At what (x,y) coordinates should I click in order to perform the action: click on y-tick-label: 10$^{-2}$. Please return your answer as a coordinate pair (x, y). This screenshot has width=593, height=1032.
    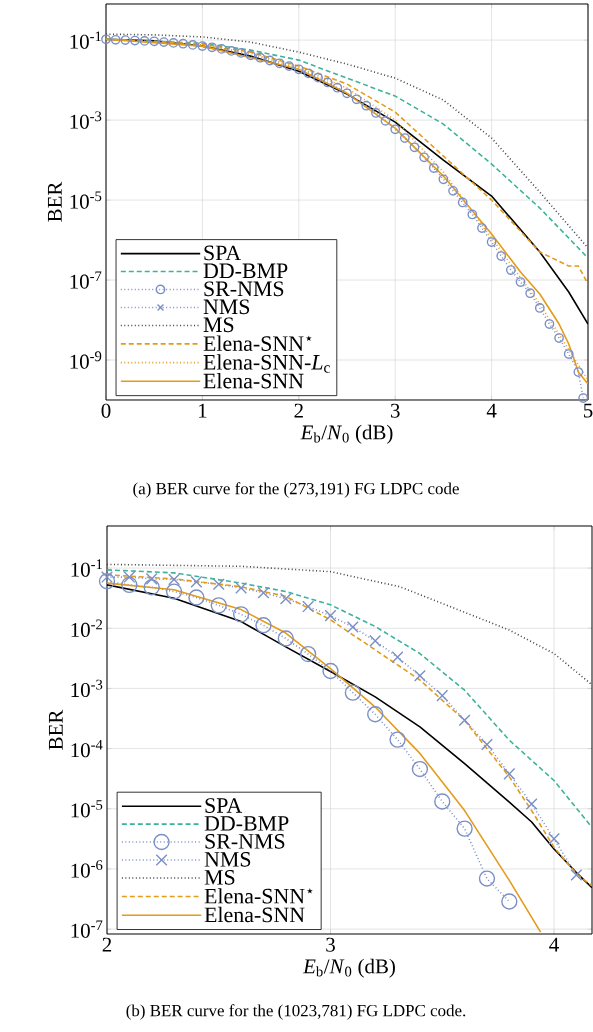
    Looking at the image, I should click on (87, 628).